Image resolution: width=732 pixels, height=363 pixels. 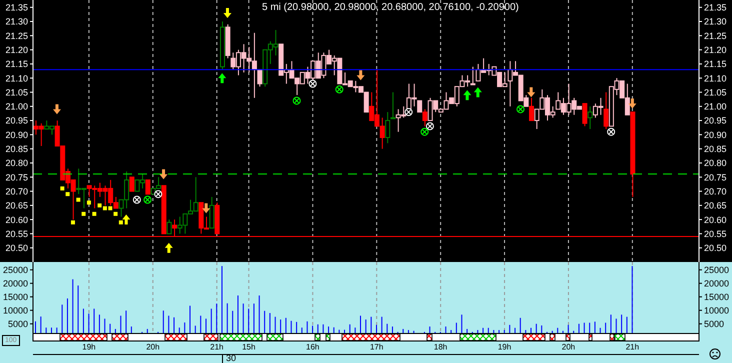 What do you see at coordinates (16, 35) in the screenshot?
I see `y-tick-label: 21.25` at bounding box center [16, 35].